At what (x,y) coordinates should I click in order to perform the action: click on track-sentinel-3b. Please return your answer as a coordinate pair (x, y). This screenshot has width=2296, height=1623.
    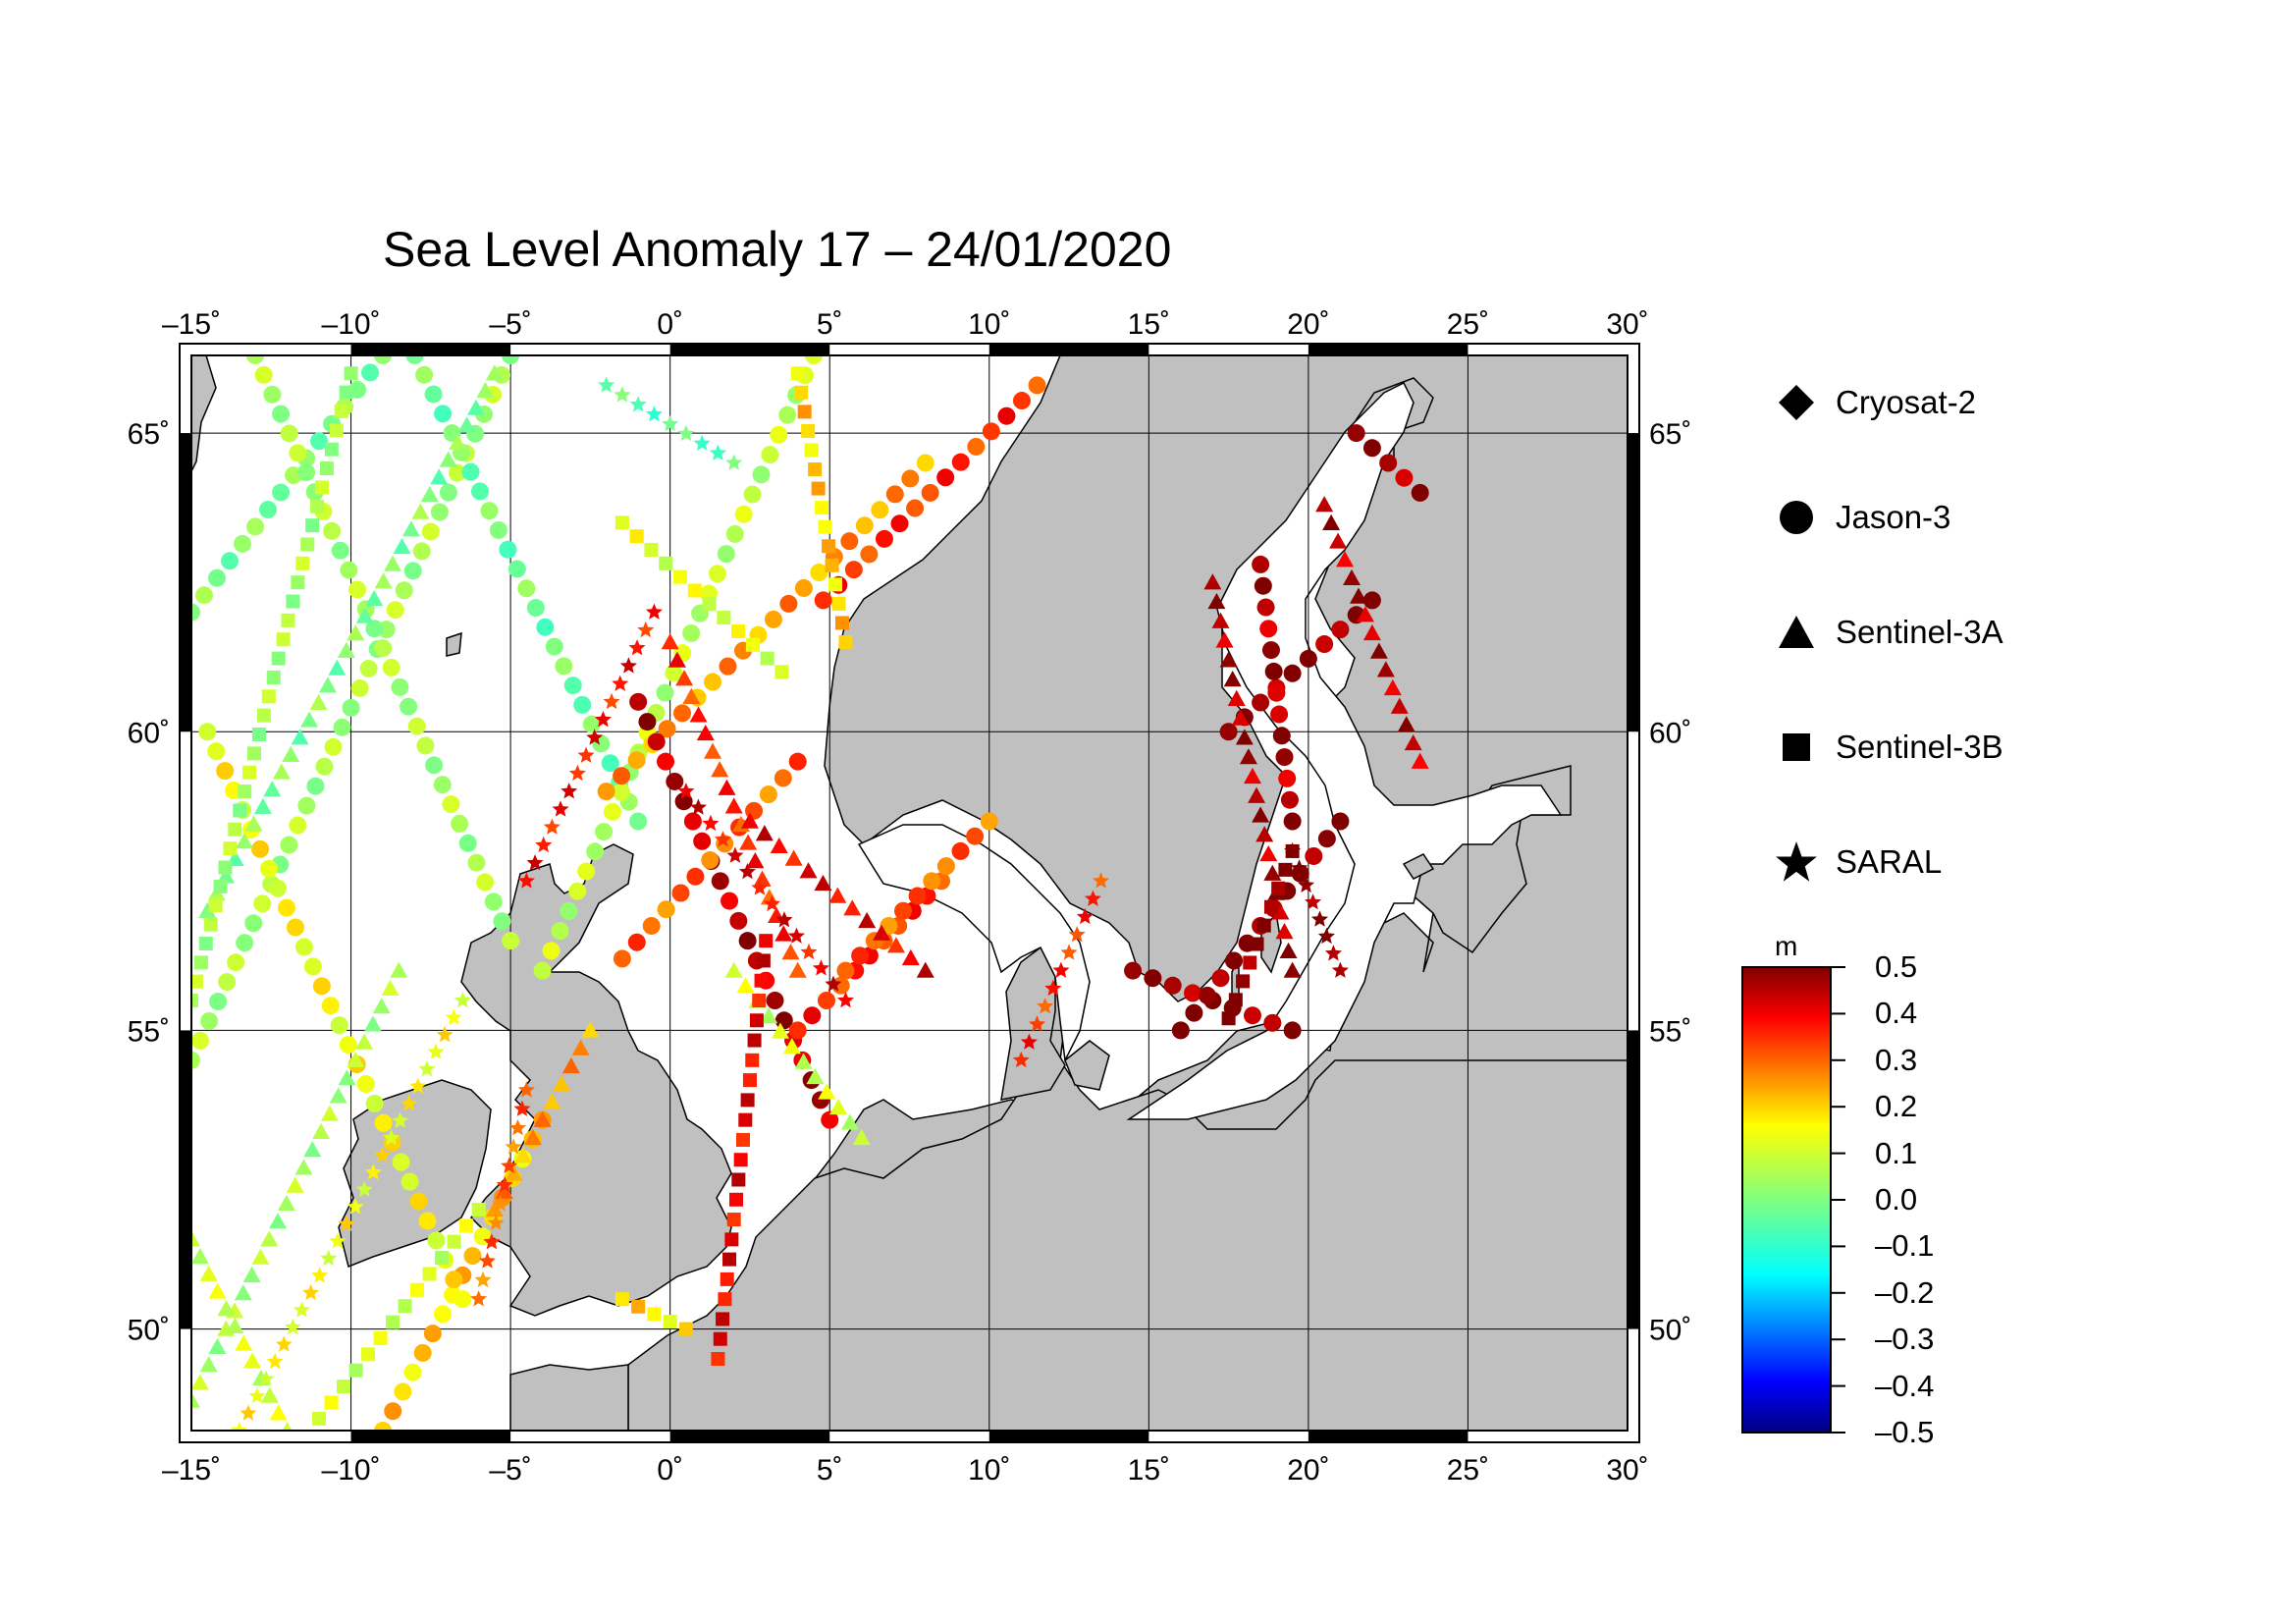
    Looking at the image, I should click on (653, 1314).